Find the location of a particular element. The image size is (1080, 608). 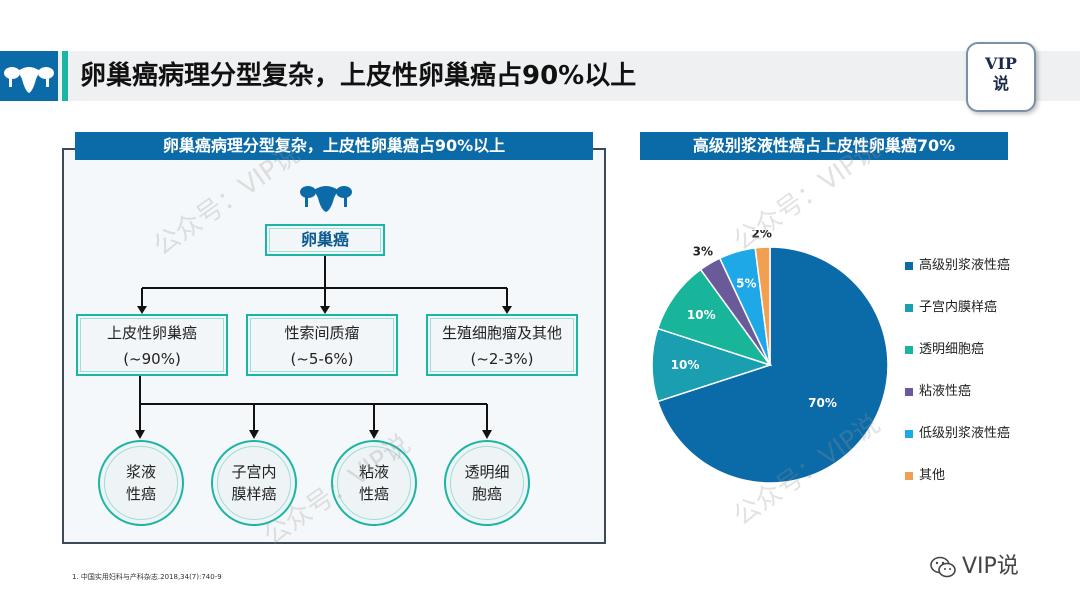

footnote: 1. 中国实用妇科与产科杂志.2018,34(7):740-9 is located at coordinates (147, 577).